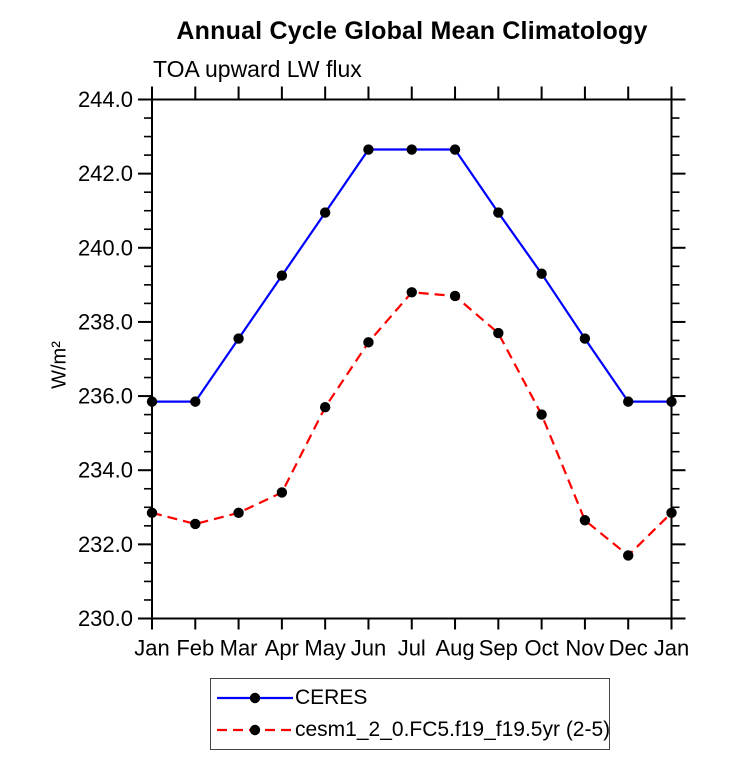 The height and width of the screenshot is (768, 733). I want to click on x-tick-label: Oct, so click(542, 648).